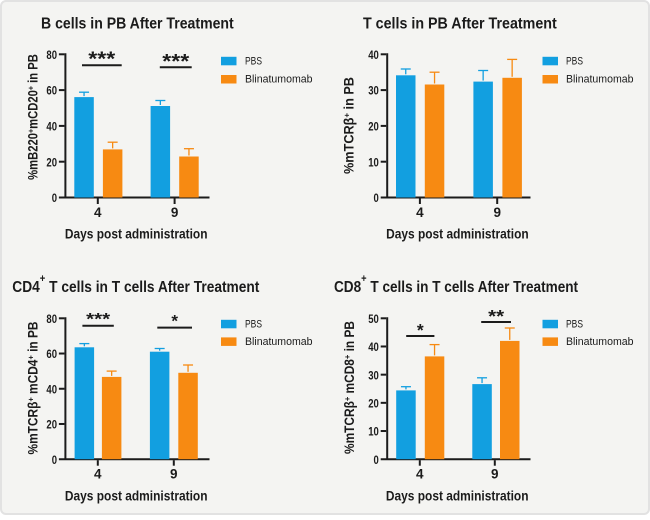 The height and width of the screenshot is (520, 650). Describe the element at coordinates (349, 387) in the screenshot. I see `svg-text: %mTCRβ+ mCD8+ in PB` at that location.